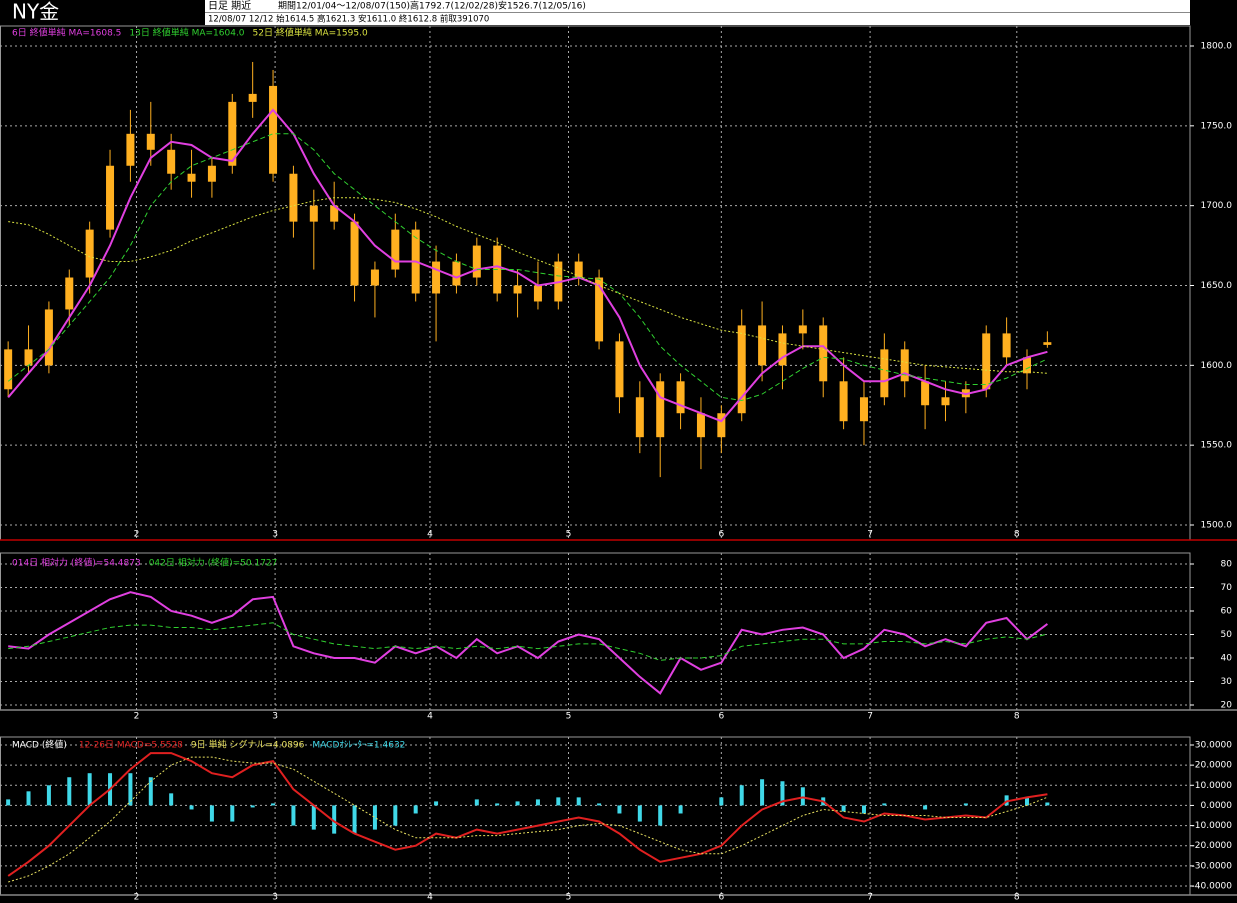 This screenshot has height=903, width=1237. I want to click on legend-entry: 52日 終値単純 MA=1595.0, so click(310, 33).